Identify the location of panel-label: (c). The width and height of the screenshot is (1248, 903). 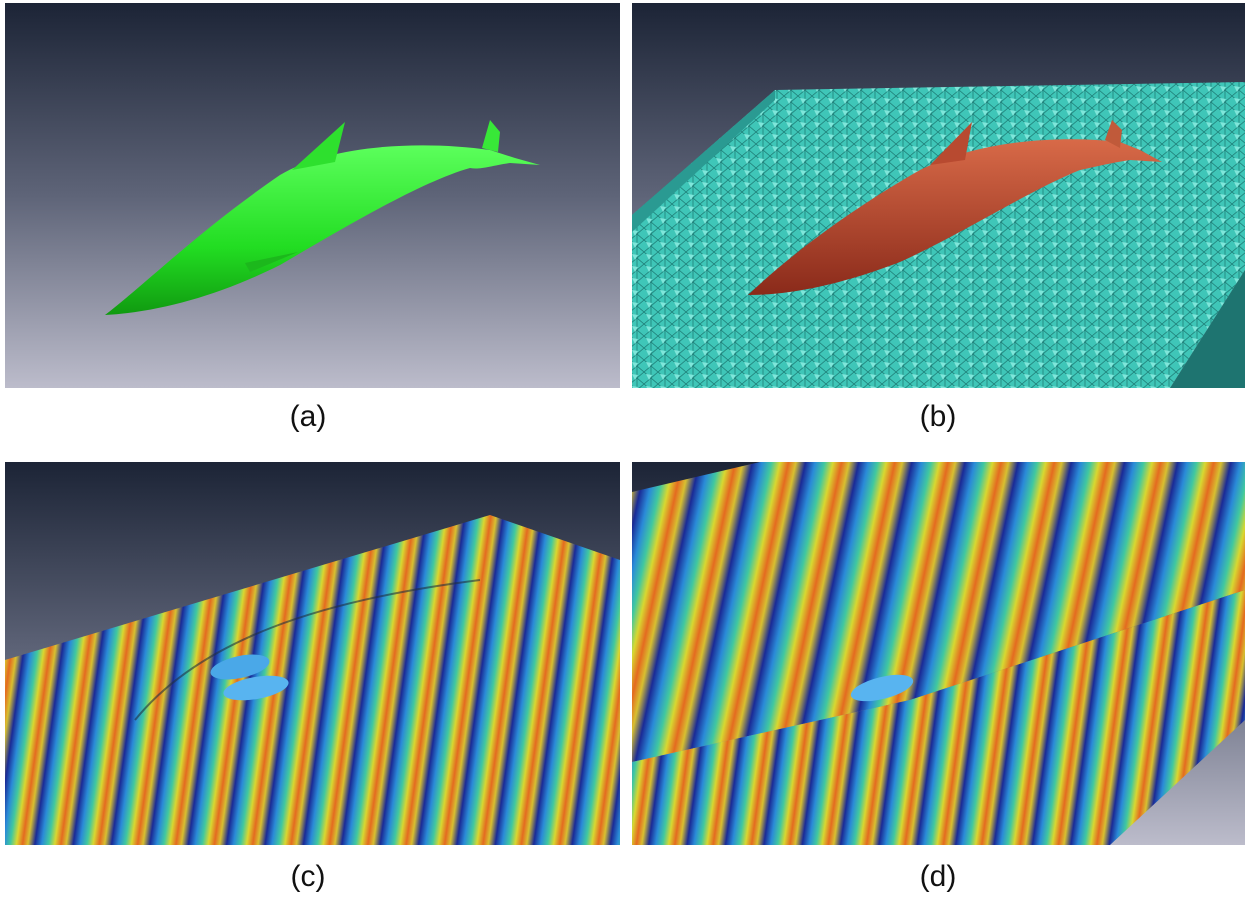
(308, 876).